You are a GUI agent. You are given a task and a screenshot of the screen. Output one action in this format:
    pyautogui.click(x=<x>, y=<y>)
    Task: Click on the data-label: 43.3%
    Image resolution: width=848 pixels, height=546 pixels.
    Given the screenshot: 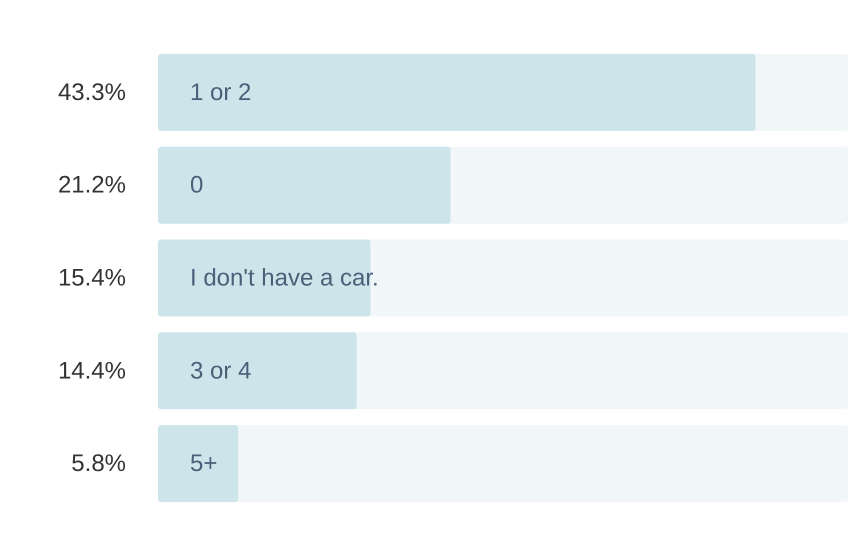 What is the action you would take?
    pyautogui.click(x=92, y=92)
    